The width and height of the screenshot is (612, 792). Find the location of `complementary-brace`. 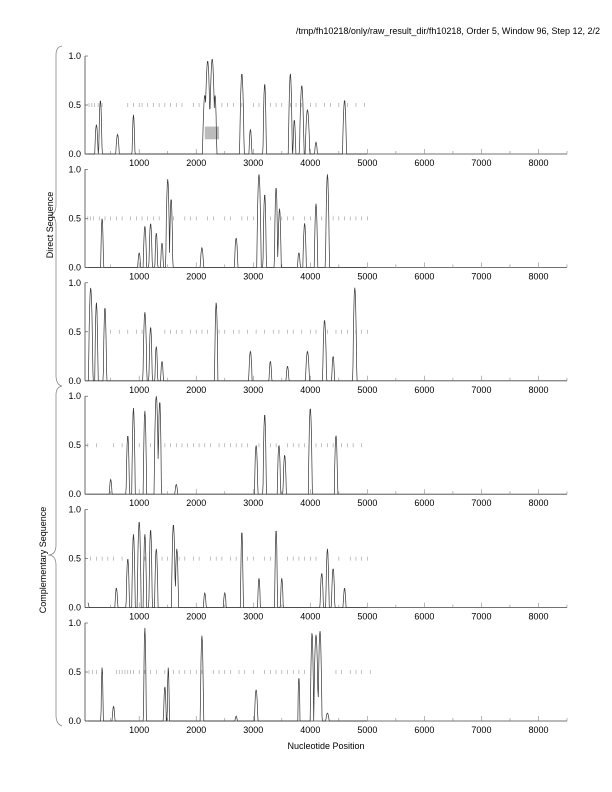

complementary-brace is located at coordinates (55, 556).